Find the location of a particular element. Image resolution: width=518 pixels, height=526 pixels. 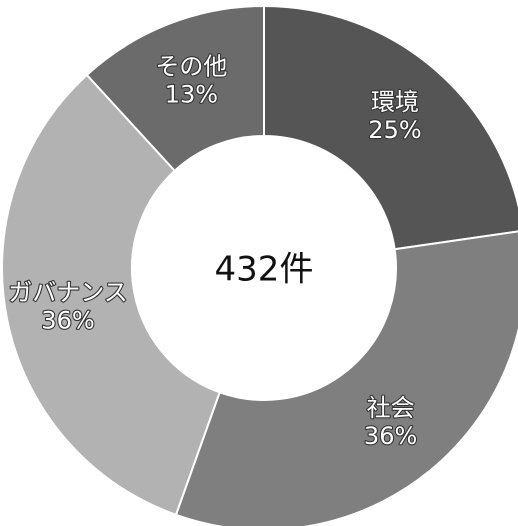

slice-percent-1: 36% is located at coordinates (390, 436).